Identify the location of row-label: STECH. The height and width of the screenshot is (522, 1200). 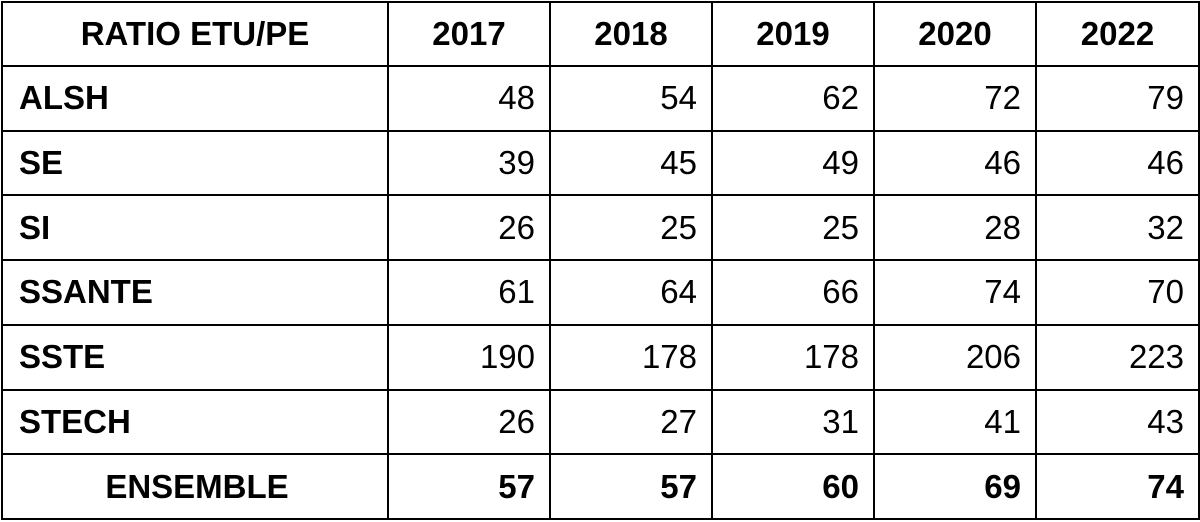
(195, 422).